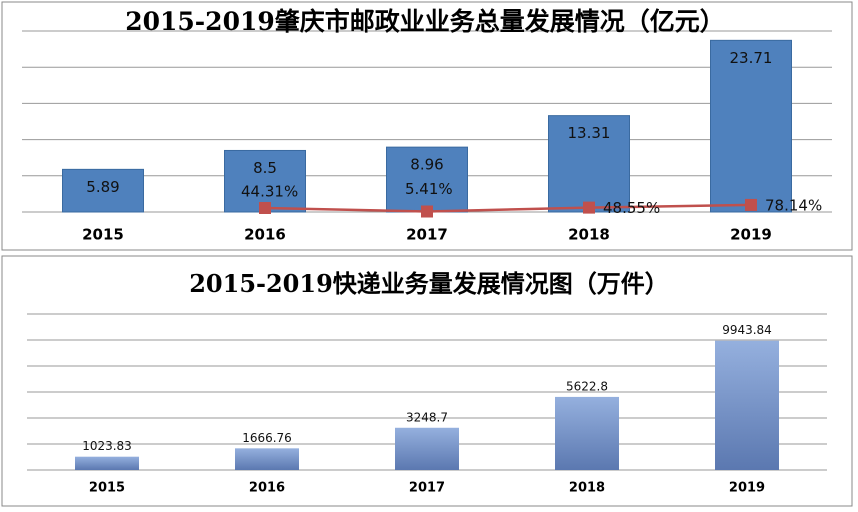 This screenshot has height=512, width=858. What do you see at coordinates (631, 208) in the screenshot?
I see `data-label: 48.55%` at bounding box center [631, 208].